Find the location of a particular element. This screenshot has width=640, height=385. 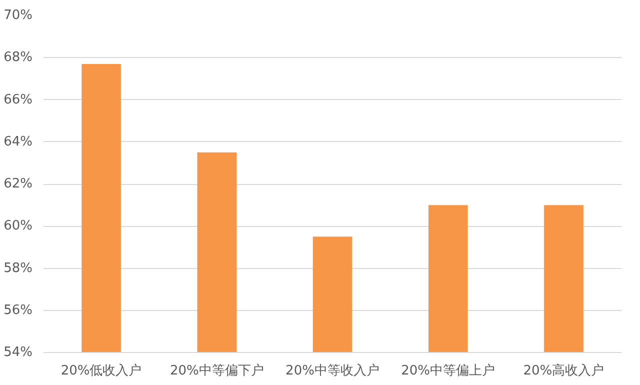

y-tick-label: 54% is located at coordinates (18, 352).